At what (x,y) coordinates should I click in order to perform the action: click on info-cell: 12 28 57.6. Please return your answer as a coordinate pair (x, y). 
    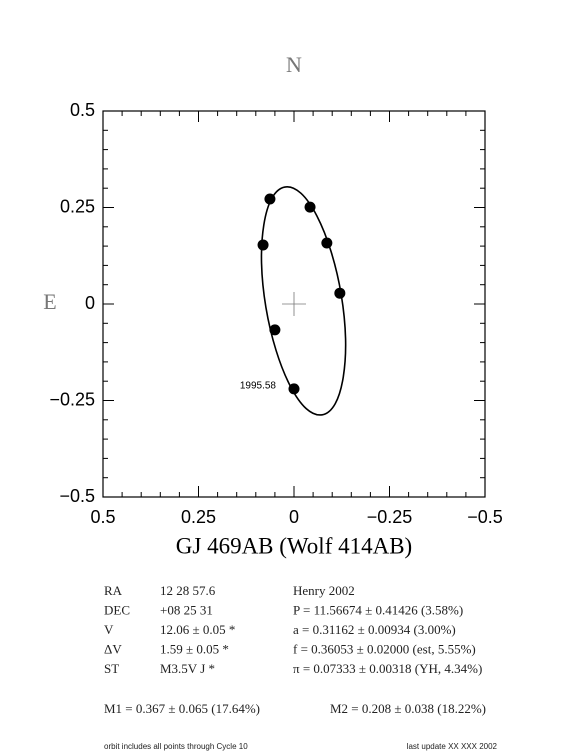
    Looking at the image, I should click on (188, 590).